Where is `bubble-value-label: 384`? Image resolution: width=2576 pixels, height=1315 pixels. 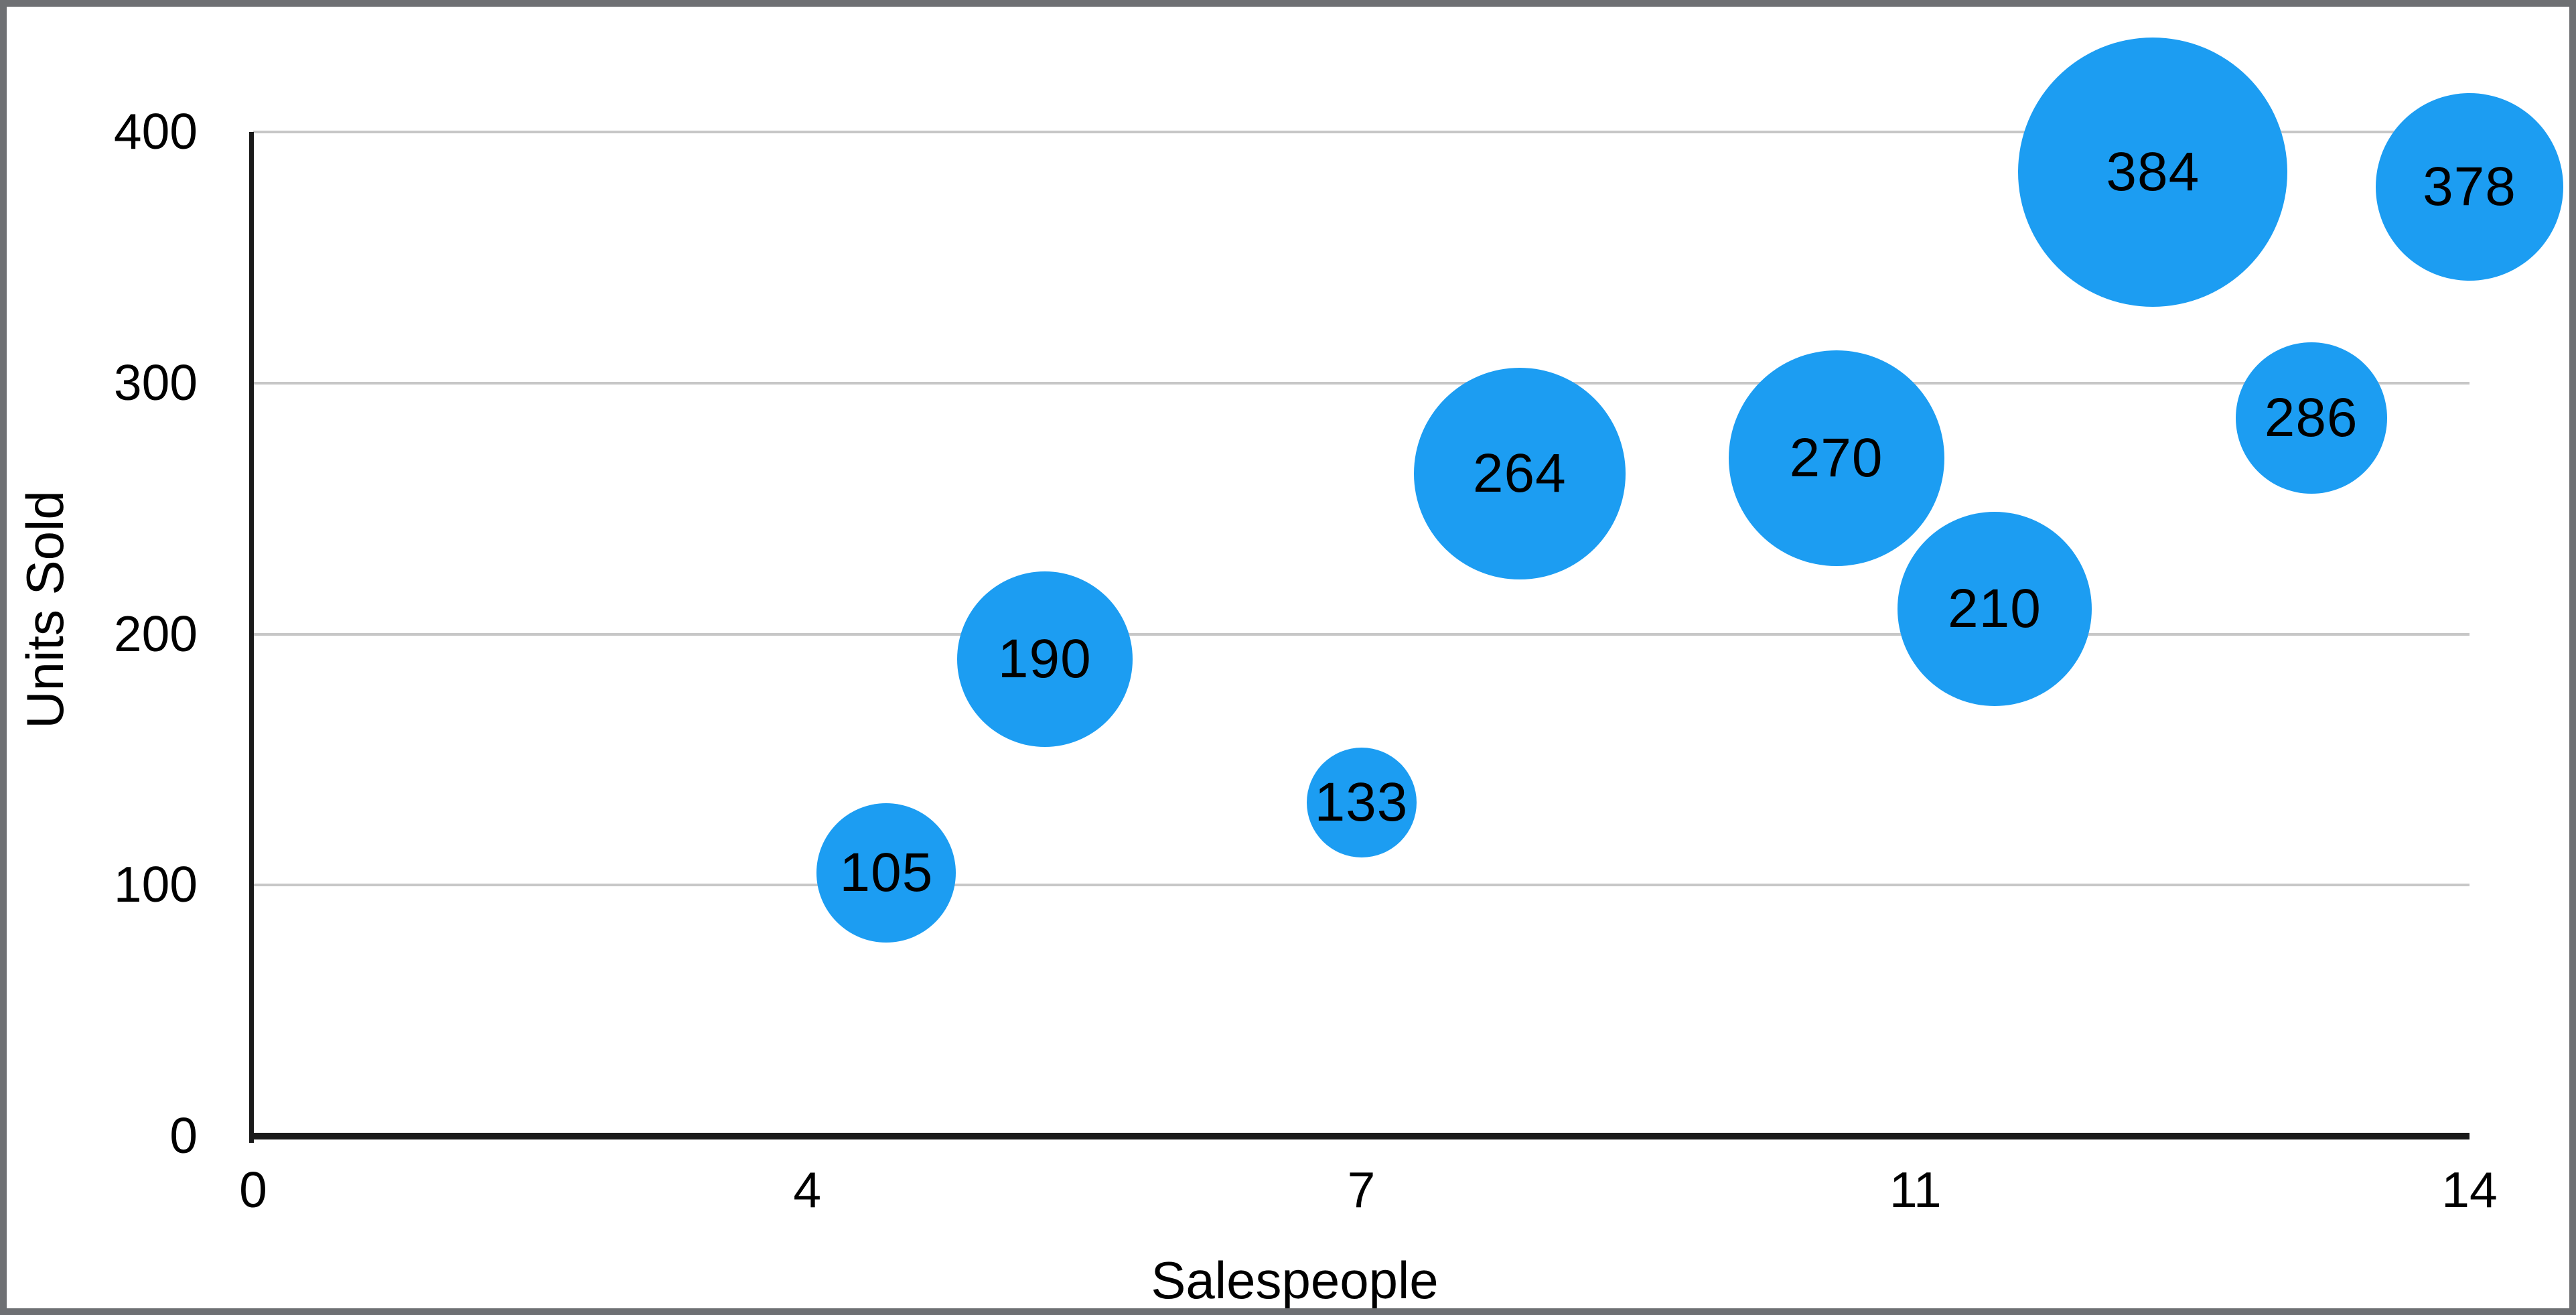
bubble-value-label: 384 is located at coordinates (2153, 171).